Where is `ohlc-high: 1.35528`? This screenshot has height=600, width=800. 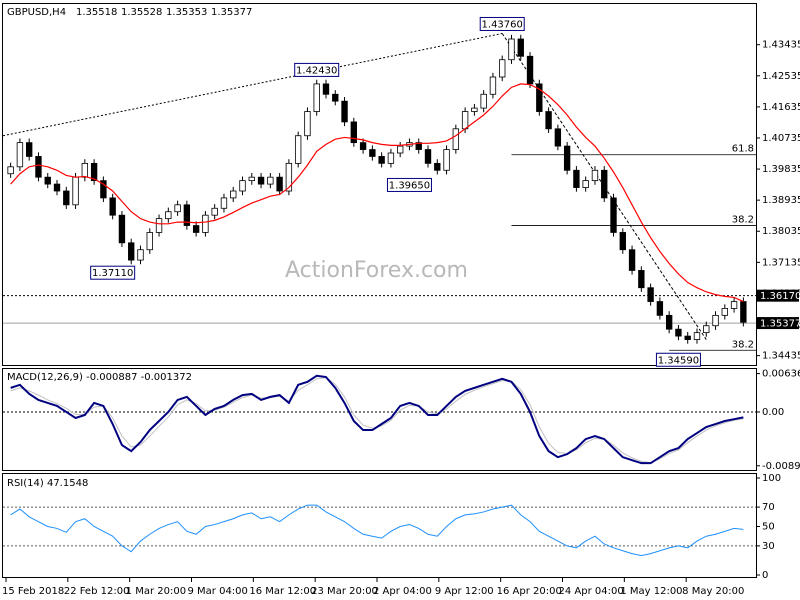
ohlc-high: 1.35528 is located at coordinates (141, 12).